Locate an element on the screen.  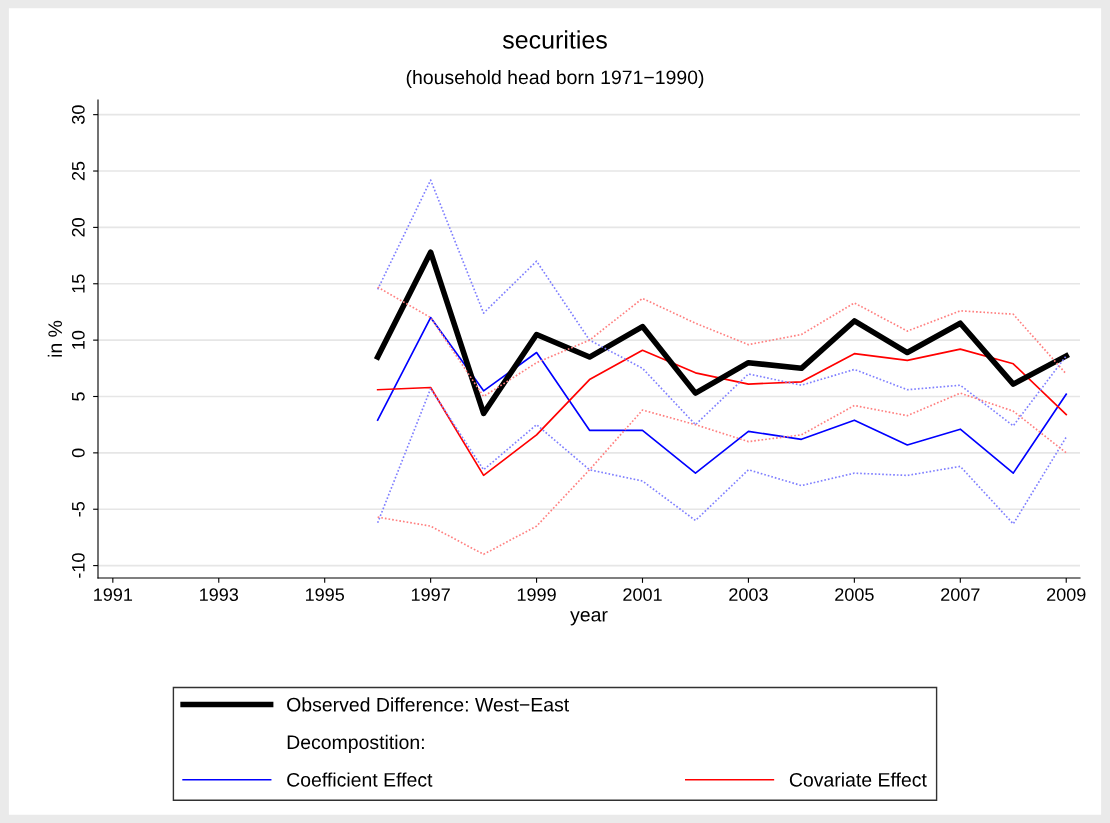
y-tick-label: 15 is located at coordinates (78, 283).